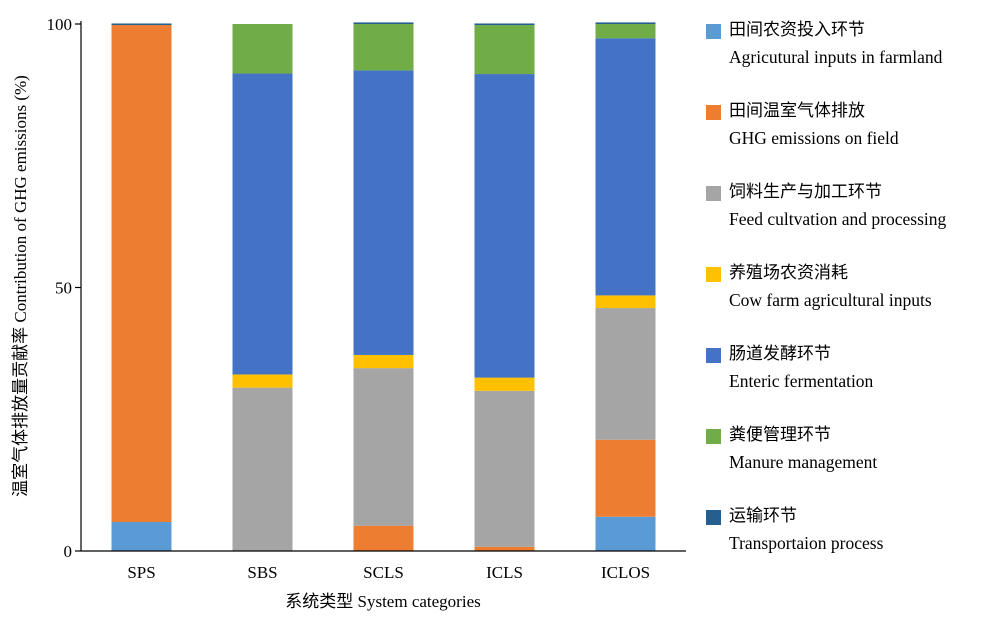 The height and width of the screenshot is (624, 1000). I want to click on y-tick-label: 100, so click(60, 24).